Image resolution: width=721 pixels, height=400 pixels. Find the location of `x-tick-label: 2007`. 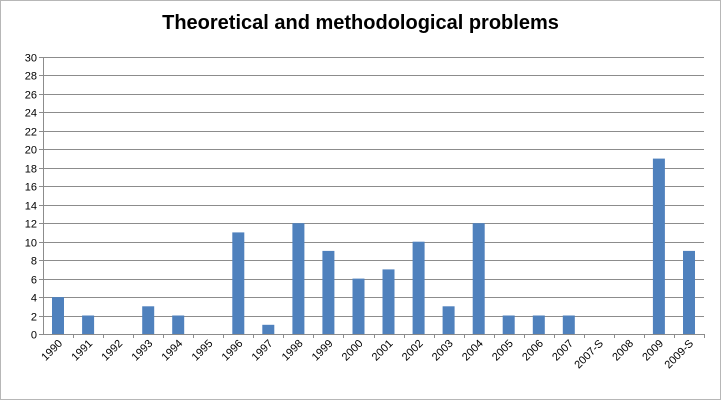

x-tick-label: 2007 is located at coordinates (563, 351).